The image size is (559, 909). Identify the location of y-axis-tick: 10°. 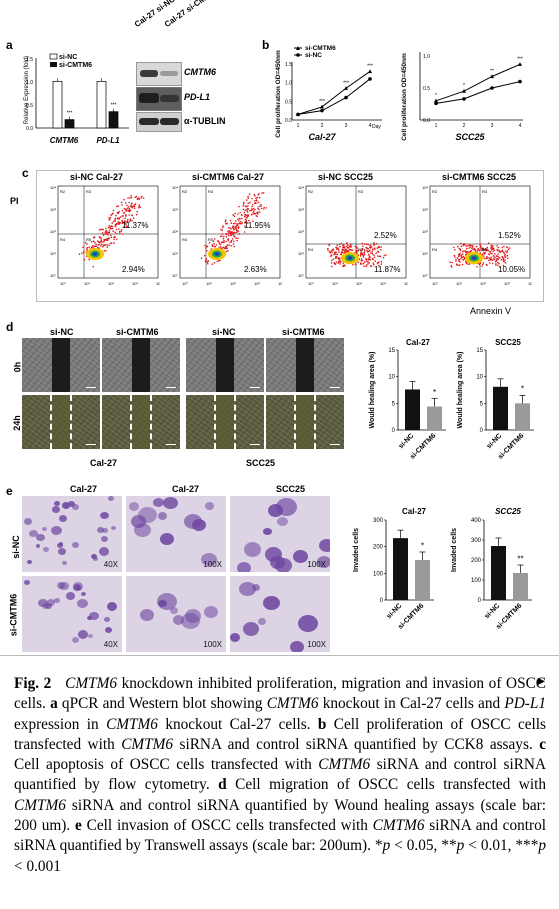
(175, 275).